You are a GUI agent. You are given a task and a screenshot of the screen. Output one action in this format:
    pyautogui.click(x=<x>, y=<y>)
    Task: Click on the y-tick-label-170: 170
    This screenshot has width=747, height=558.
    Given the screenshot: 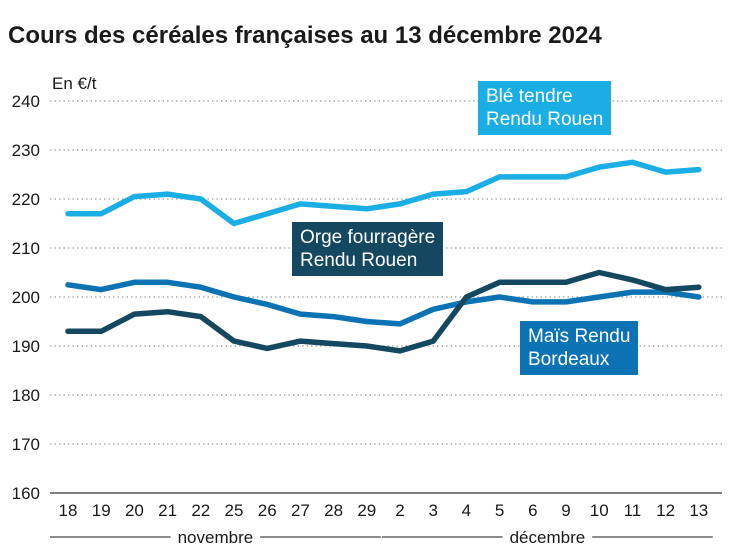 What is the action you would take?
    pyautogui.click(x=26, y=444)
    